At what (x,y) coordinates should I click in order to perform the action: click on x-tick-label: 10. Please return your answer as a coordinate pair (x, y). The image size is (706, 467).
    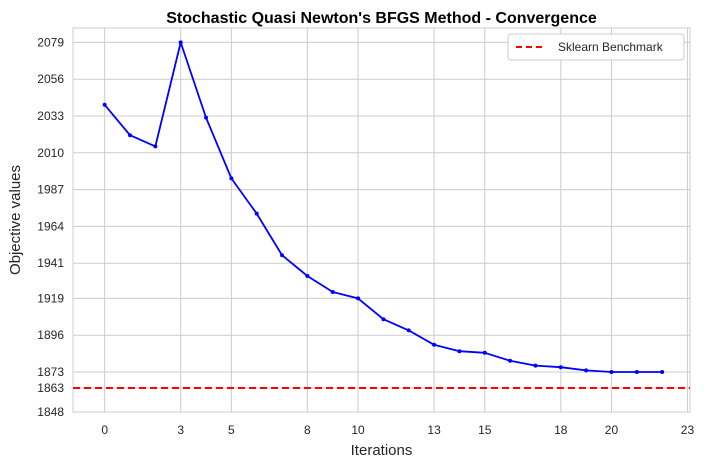
    Looking at the image, I should click on (358, 430).